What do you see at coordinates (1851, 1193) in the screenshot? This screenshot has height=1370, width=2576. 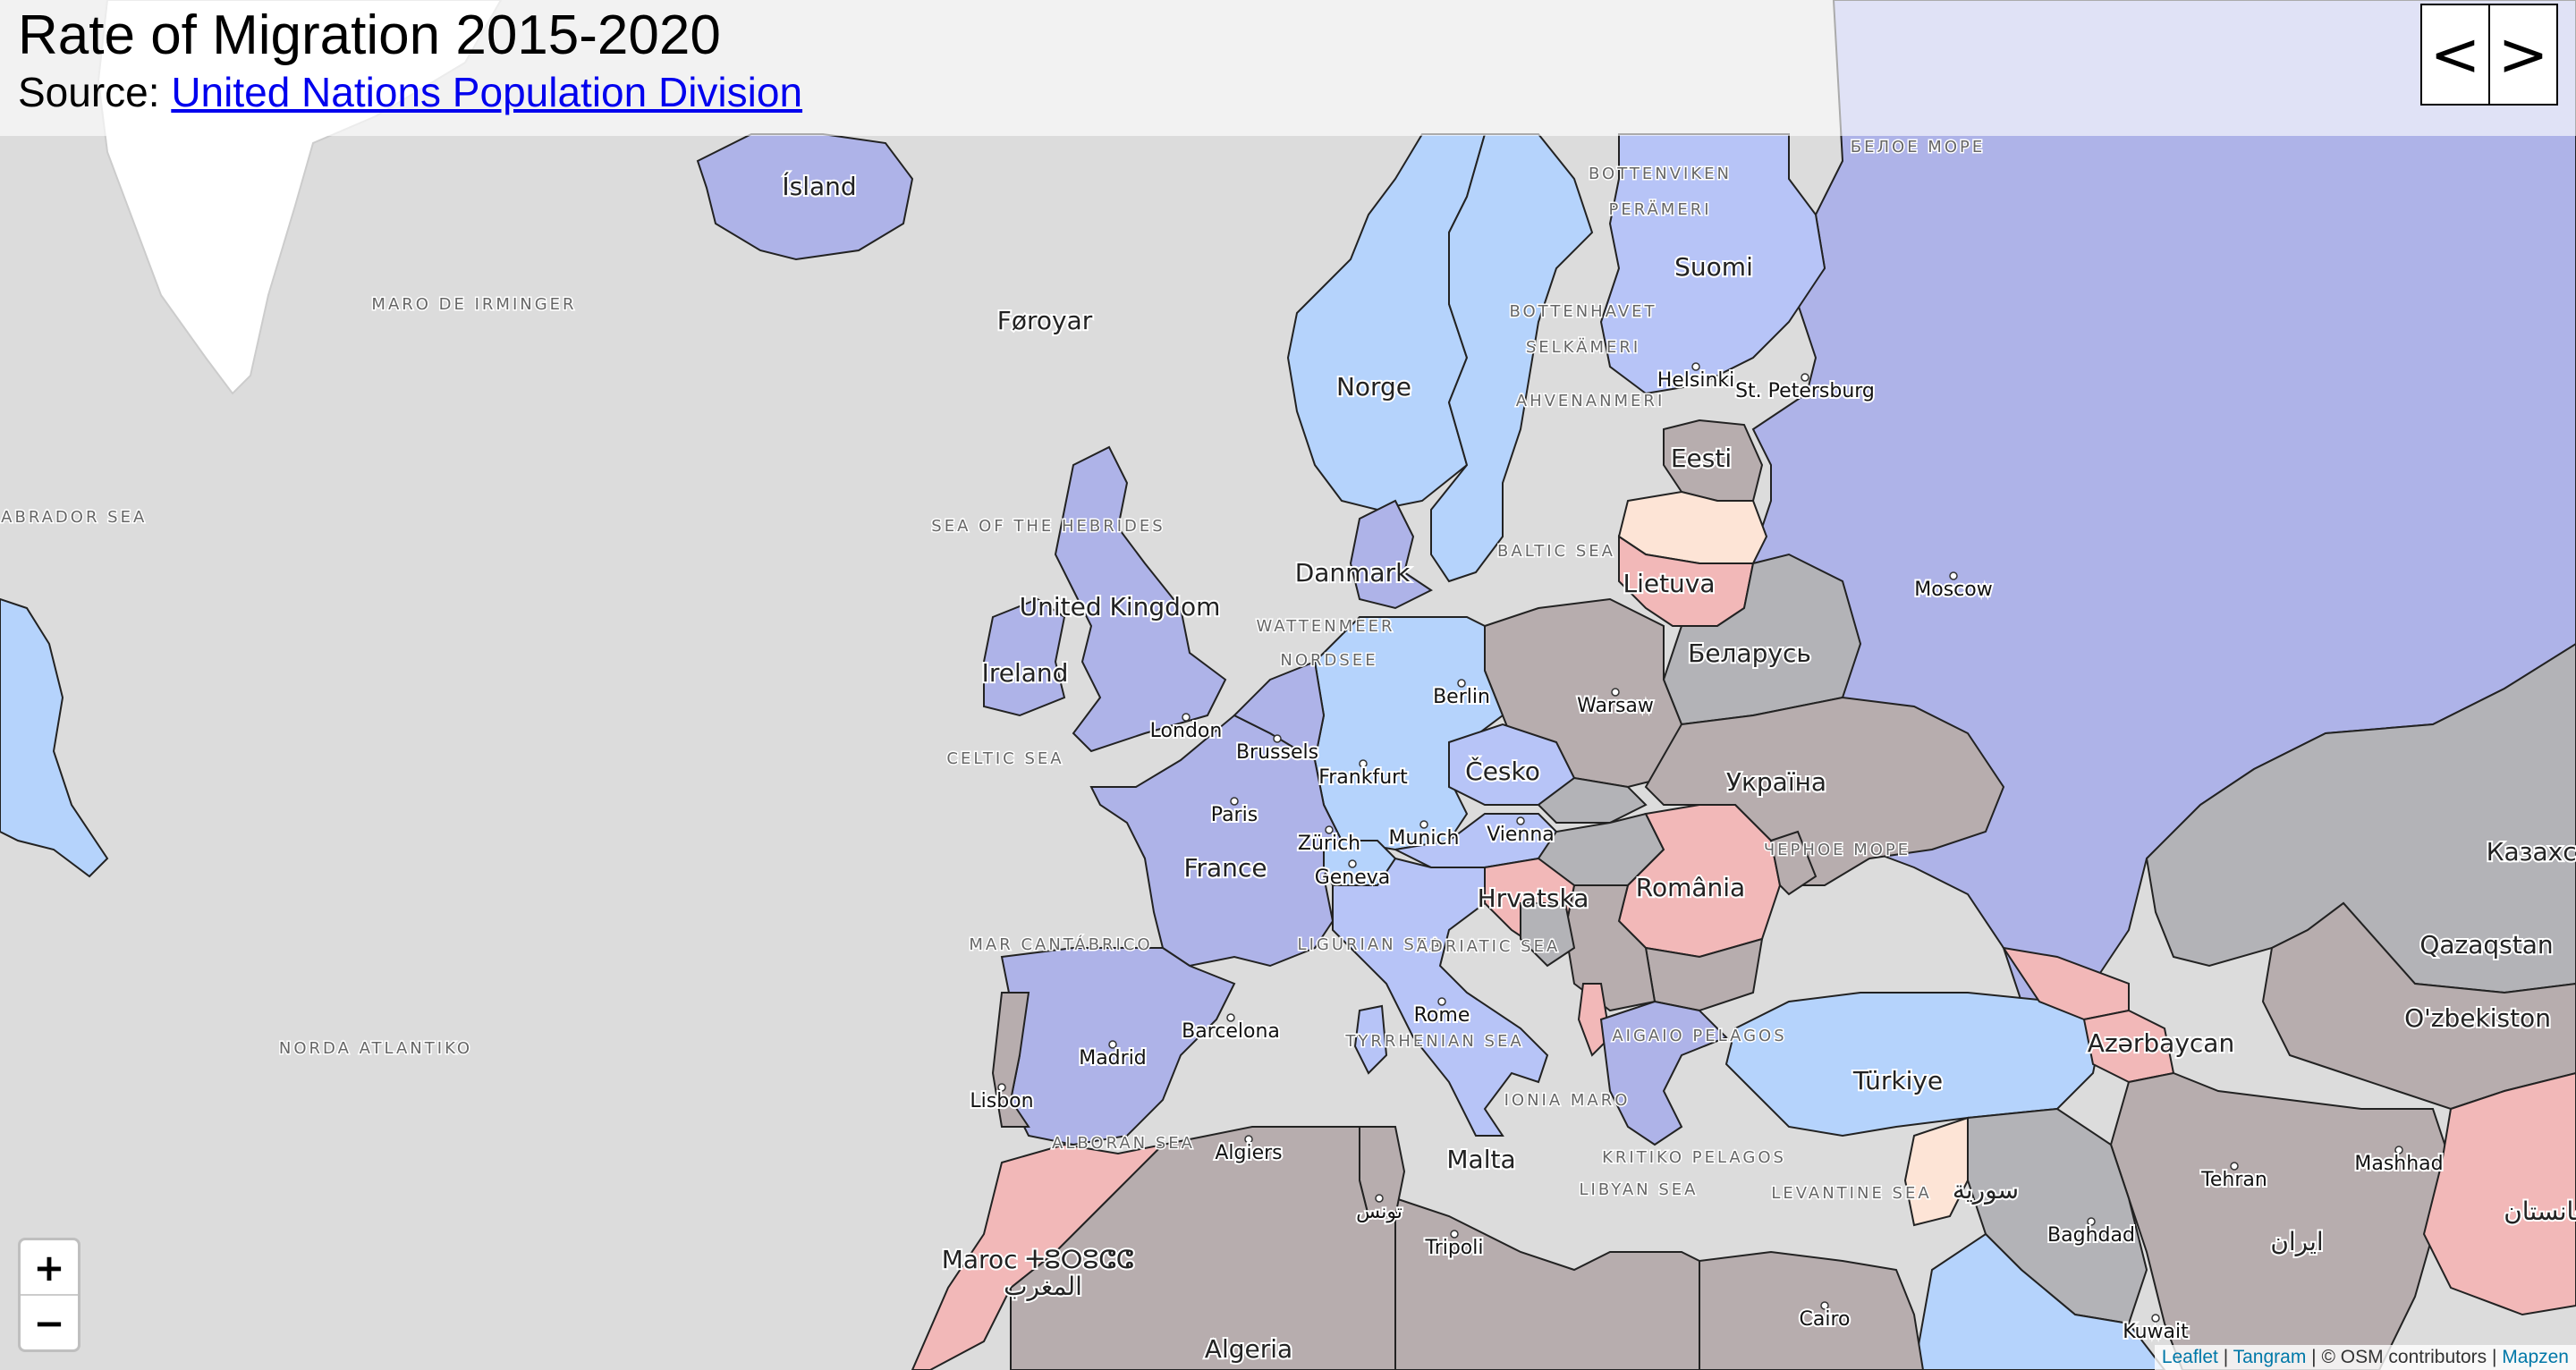 I see `sea-label: LEVANTINE SEA` at bounding box center [1851, 1193].